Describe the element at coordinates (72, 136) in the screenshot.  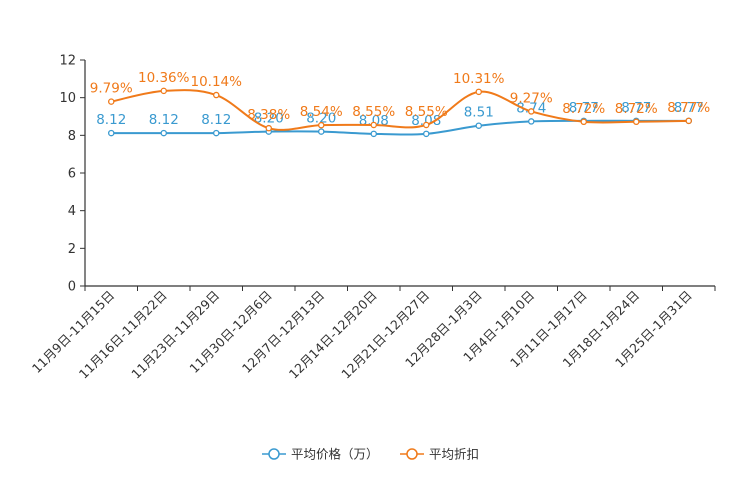
I see `y-tick-label: 8` at that location.